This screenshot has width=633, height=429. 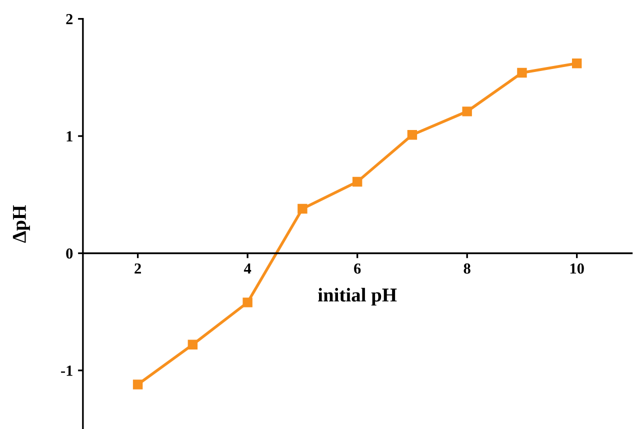 What do you see at coordinates (69, 19) in the screenshot?
I see `y-tick-label: 2` at bounding box center [69, 19].